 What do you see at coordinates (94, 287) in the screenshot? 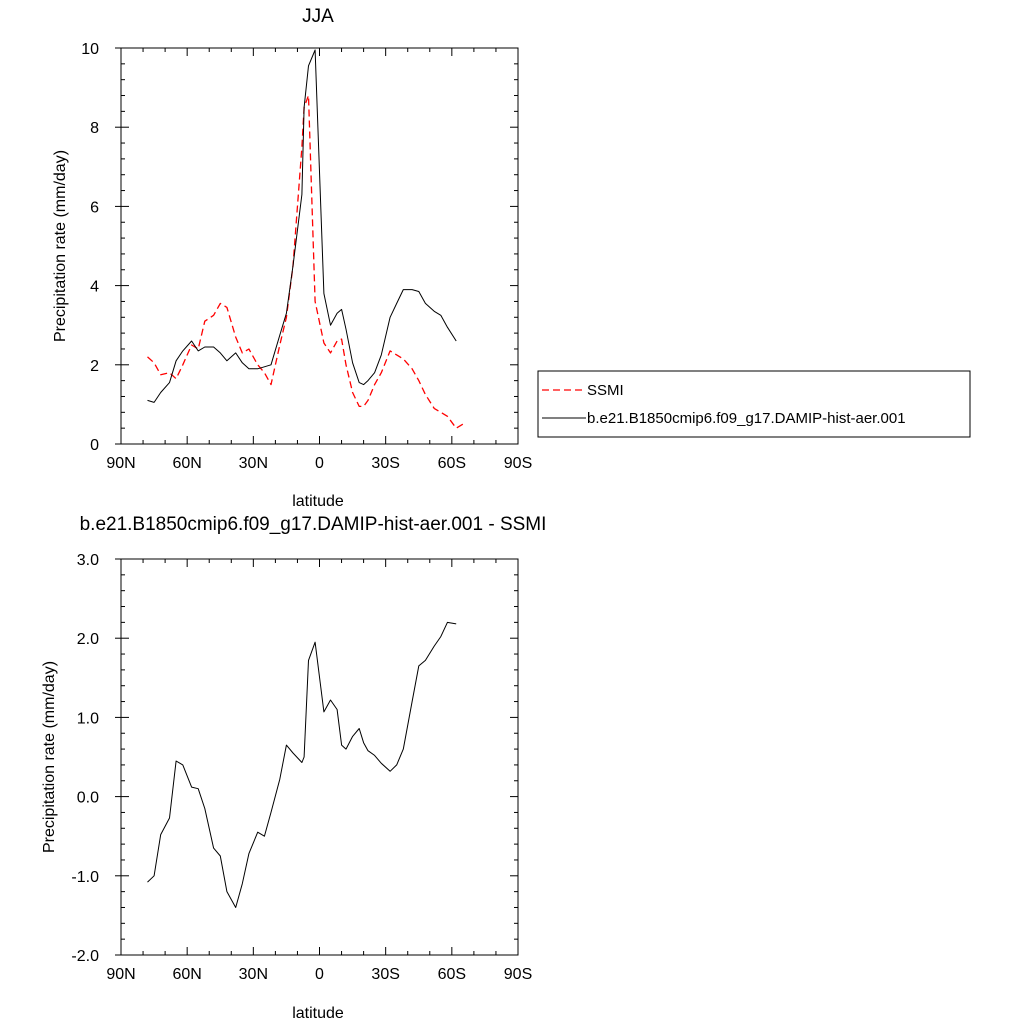
I see `top-y-tick-label: 4` at bounding box center [94, 287].